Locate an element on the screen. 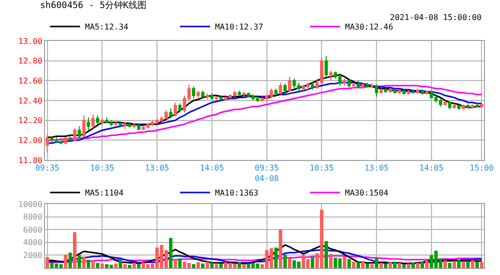 This screenshot has height=275, width=500. x-tick-label: 15:00 is located at coordinates (482, 168).